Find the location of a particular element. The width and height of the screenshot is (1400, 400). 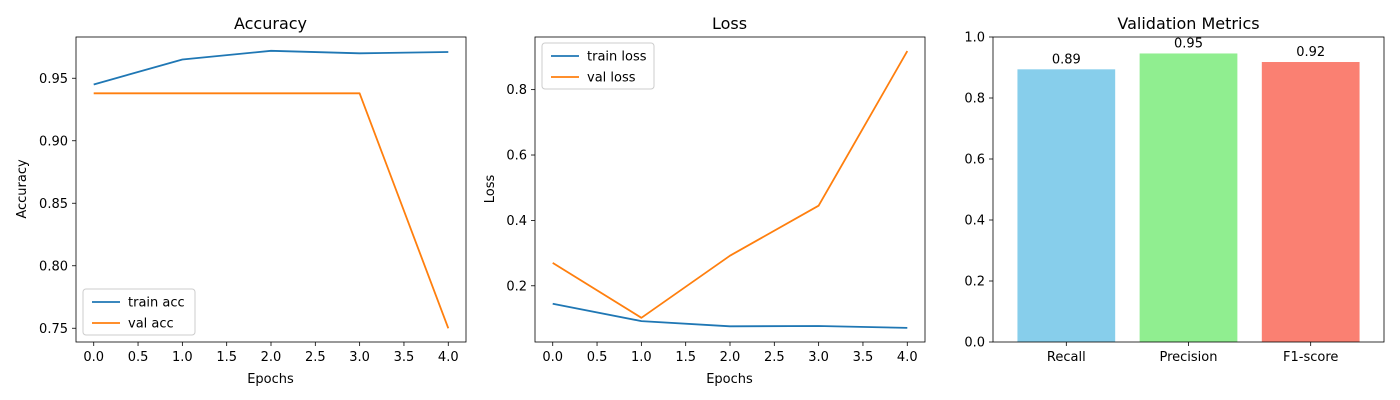

loss-legend-label: val loss is located at coordinates (611, 78).